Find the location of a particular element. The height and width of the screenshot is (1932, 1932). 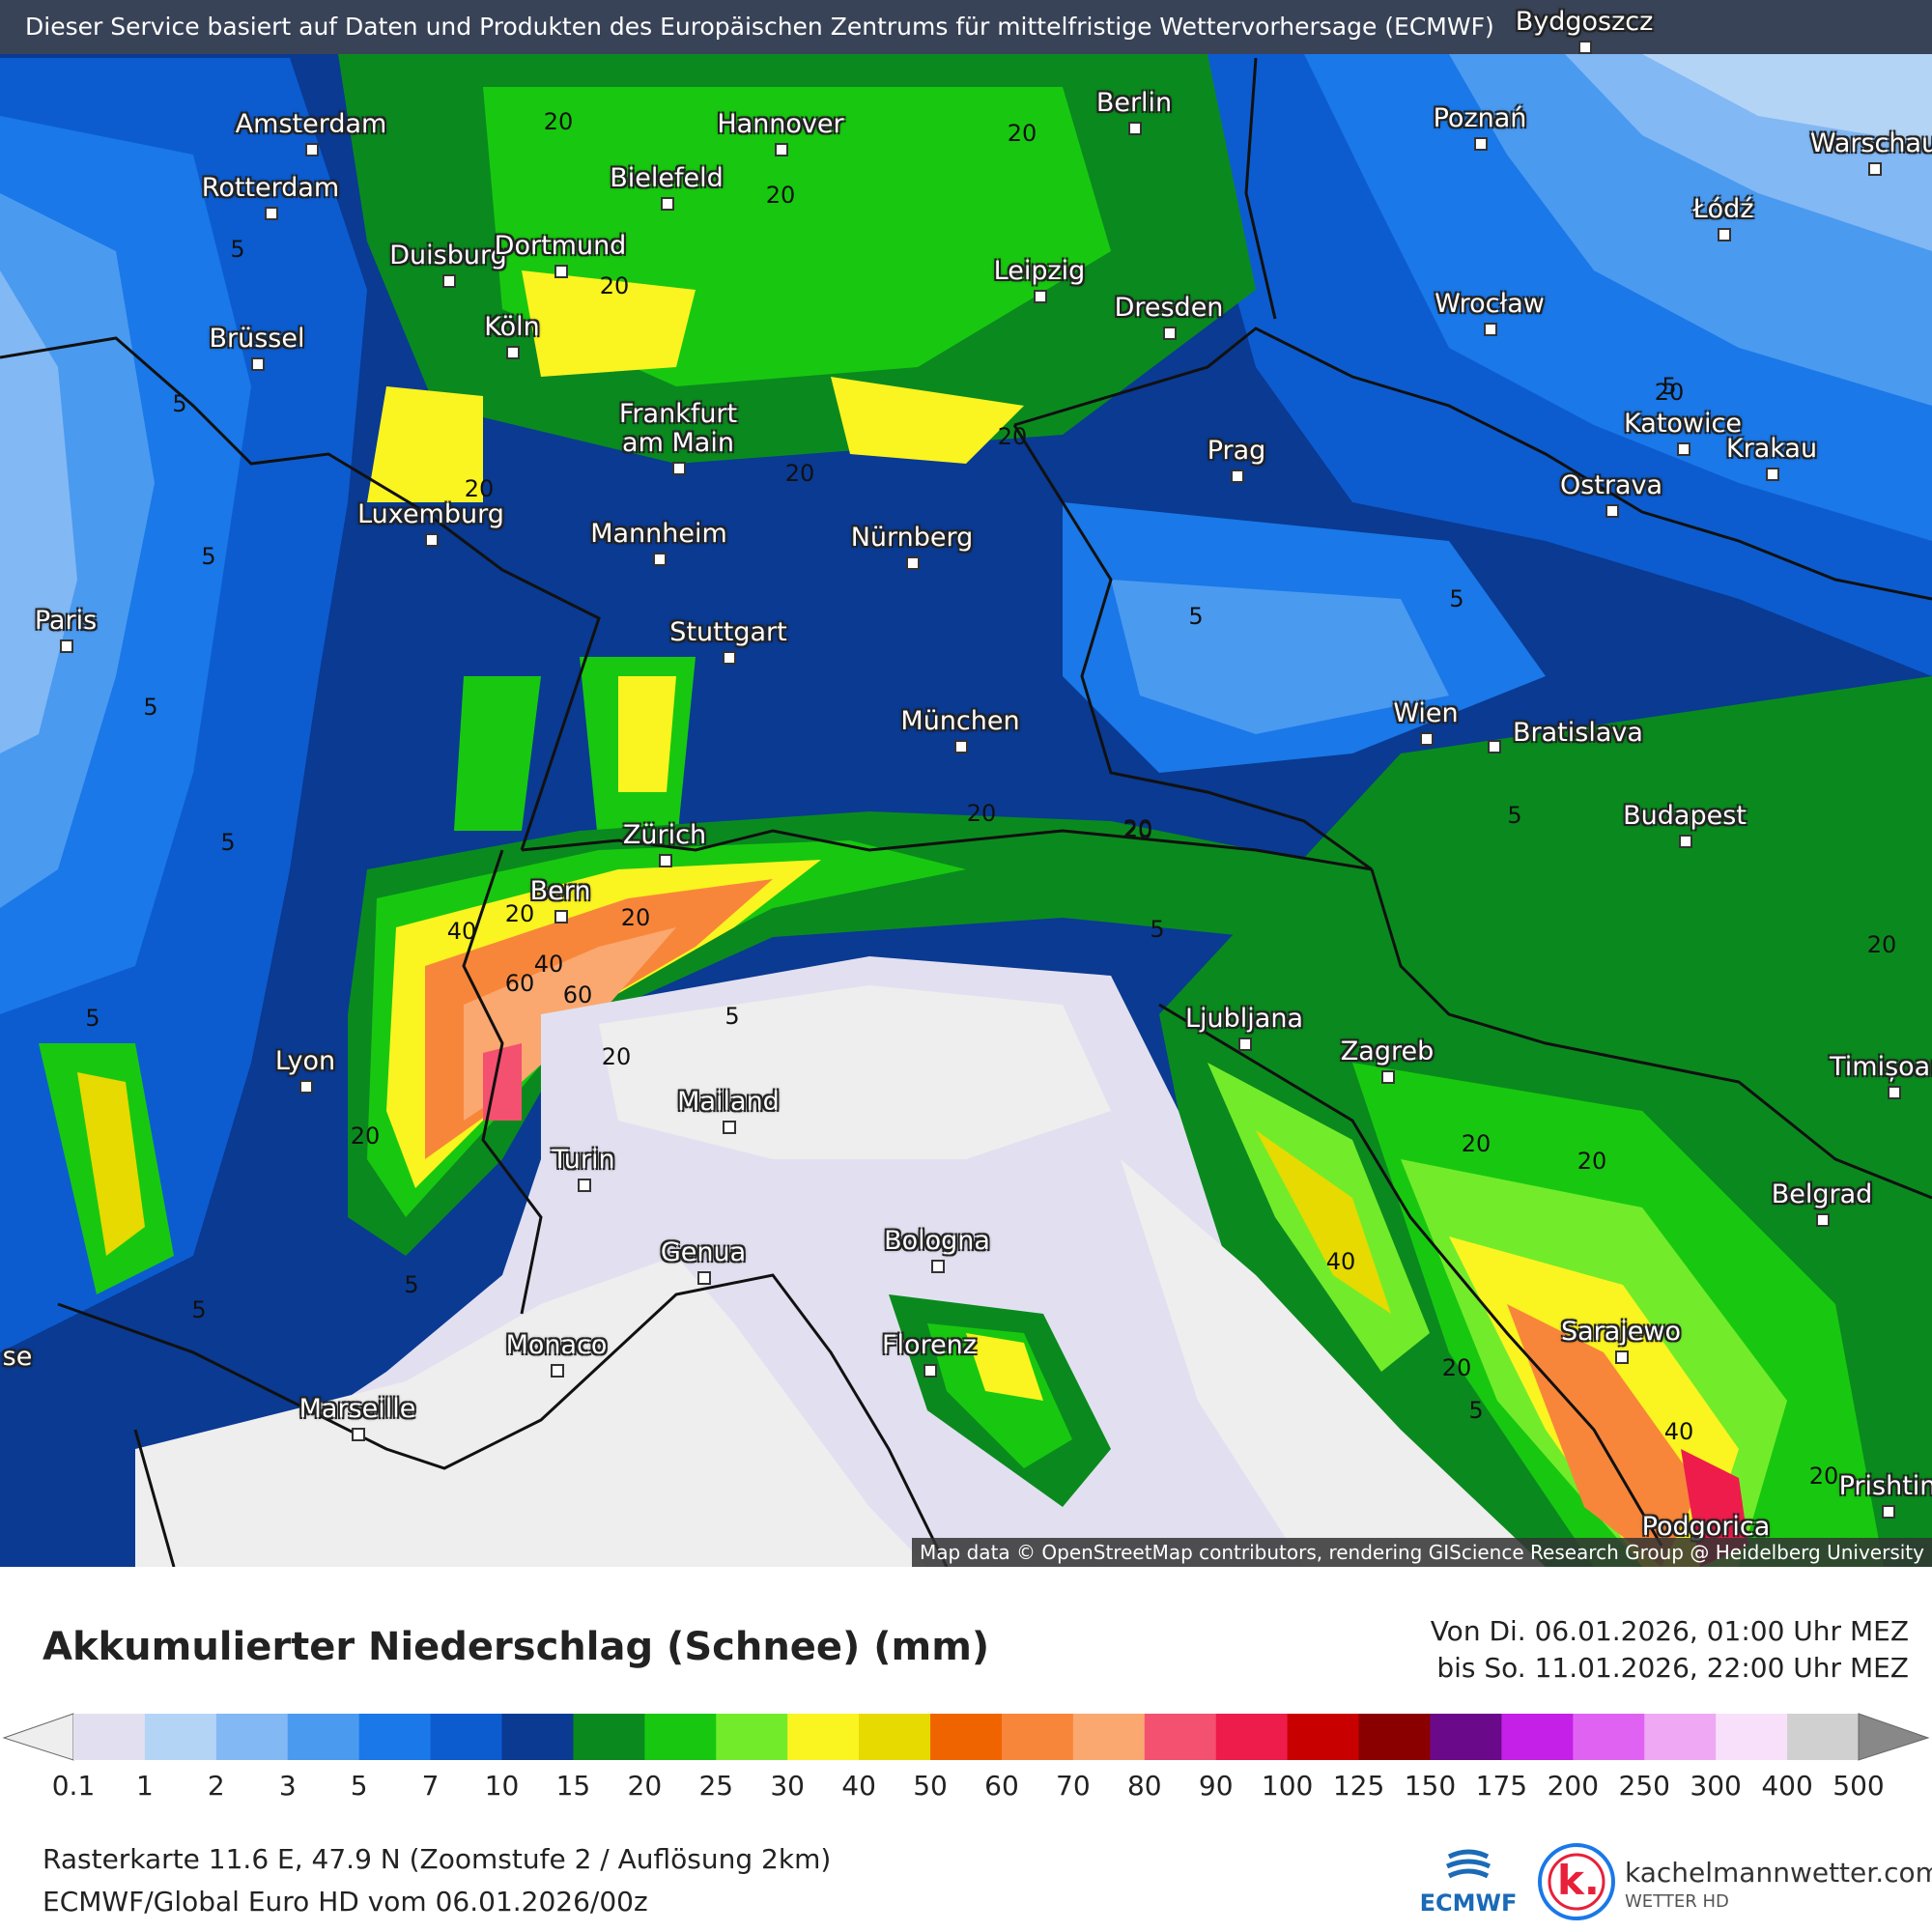

city-label: Lyon is located at coordinates (305, 1061).